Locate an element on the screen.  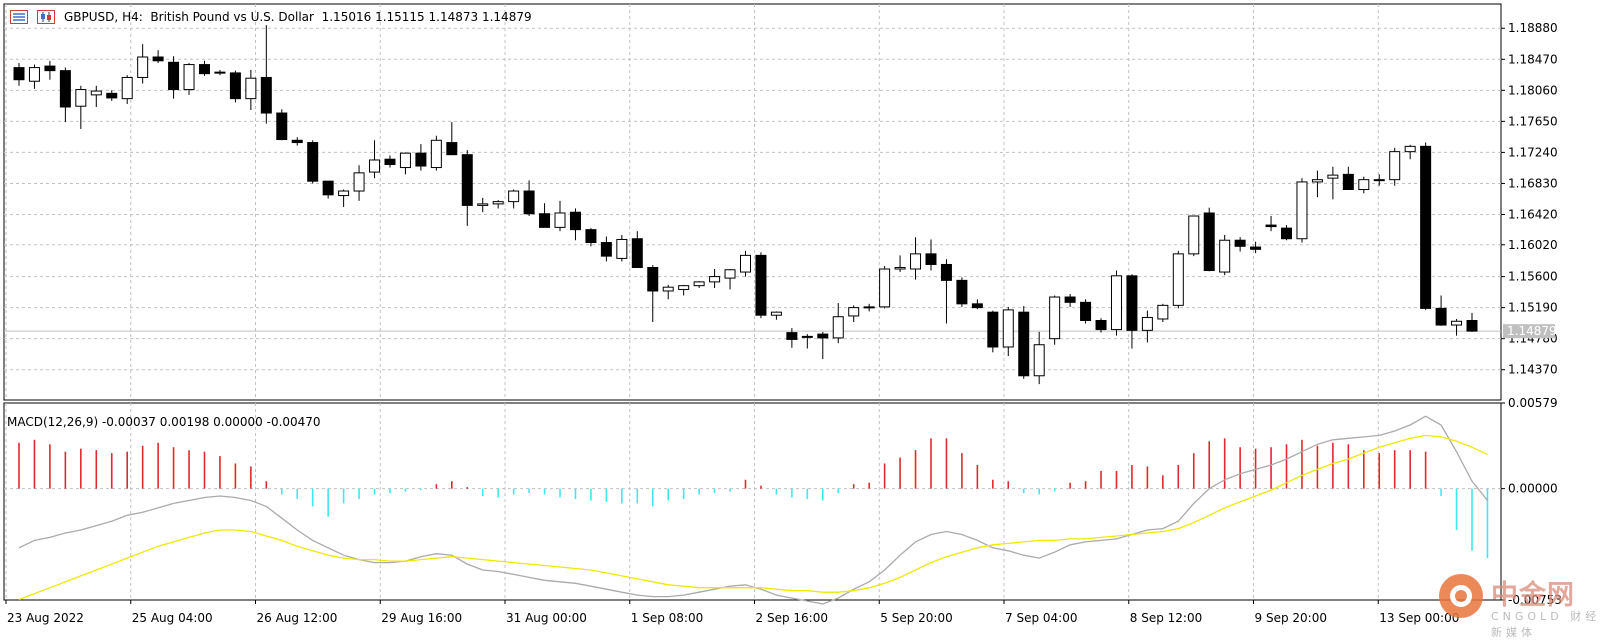
macd-tick-label: -0.00753 is located at coordinates (1535, 600).